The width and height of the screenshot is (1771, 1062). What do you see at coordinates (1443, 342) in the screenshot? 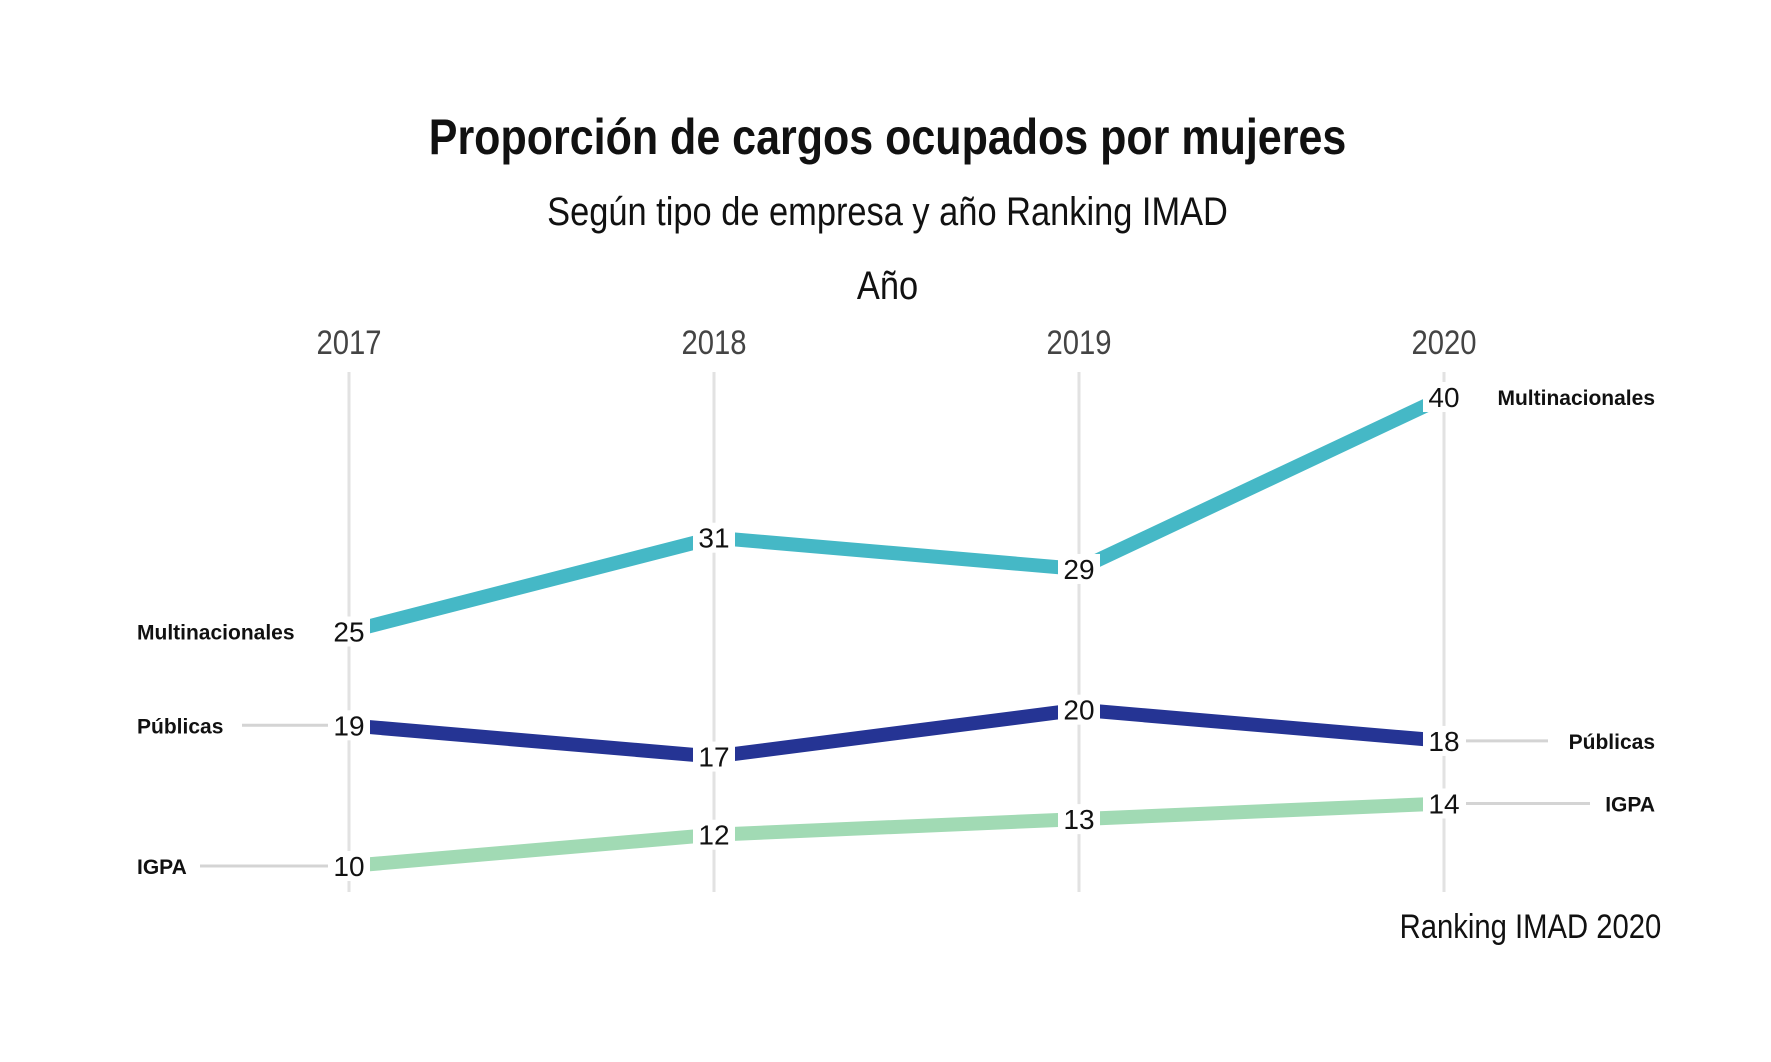
I see `x-tick-label: 2020` at bounding box center [1443, 342].